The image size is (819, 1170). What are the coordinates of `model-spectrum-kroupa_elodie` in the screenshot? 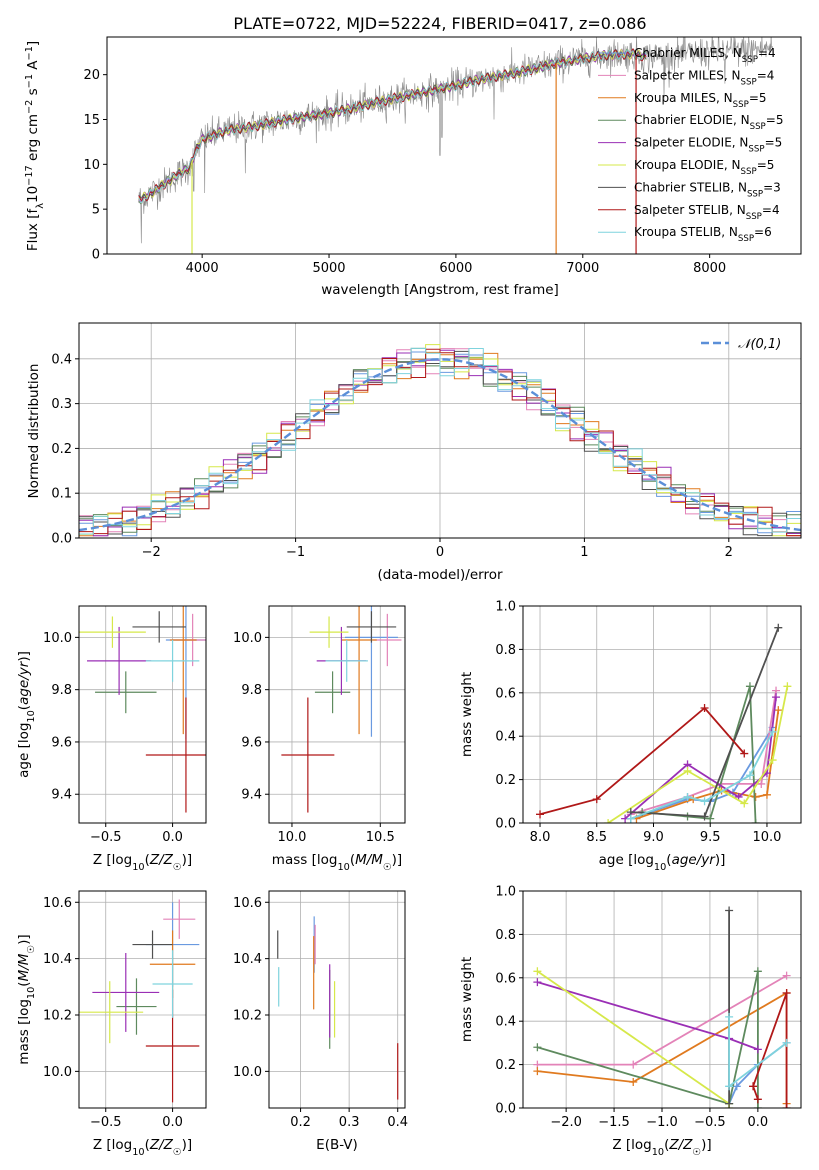 It's located at (392, 124).